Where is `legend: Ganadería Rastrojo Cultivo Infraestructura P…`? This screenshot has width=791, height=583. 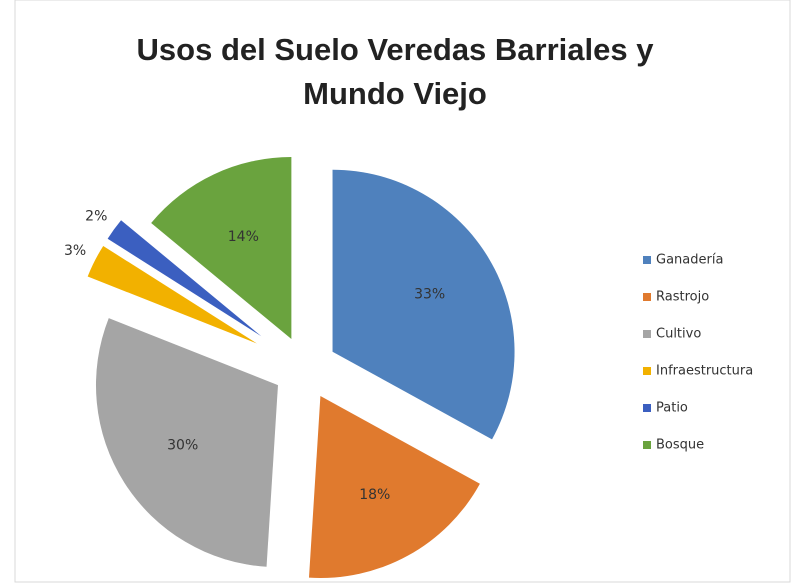
legend: Ganadería Rastrojo Cultivo Infraestructura P… is located at coordinates (698, 353).